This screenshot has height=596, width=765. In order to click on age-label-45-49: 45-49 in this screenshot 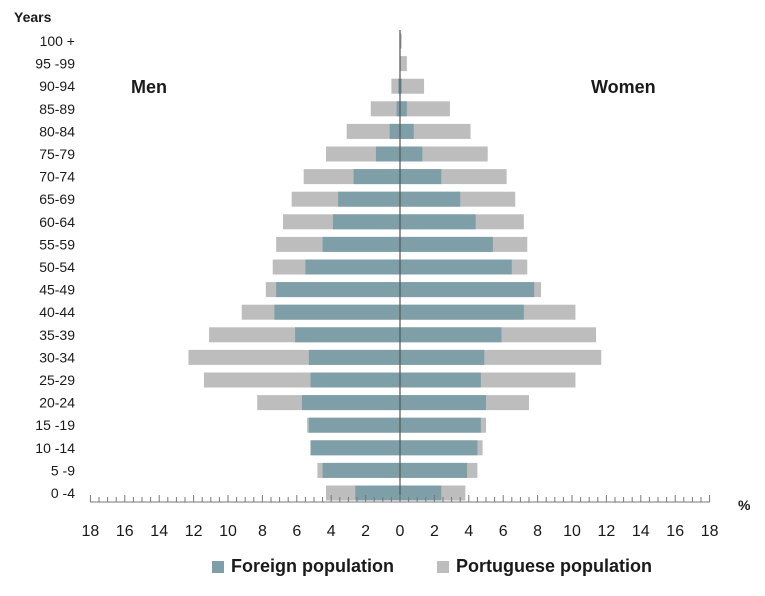, I will do `click(57, 290)`.